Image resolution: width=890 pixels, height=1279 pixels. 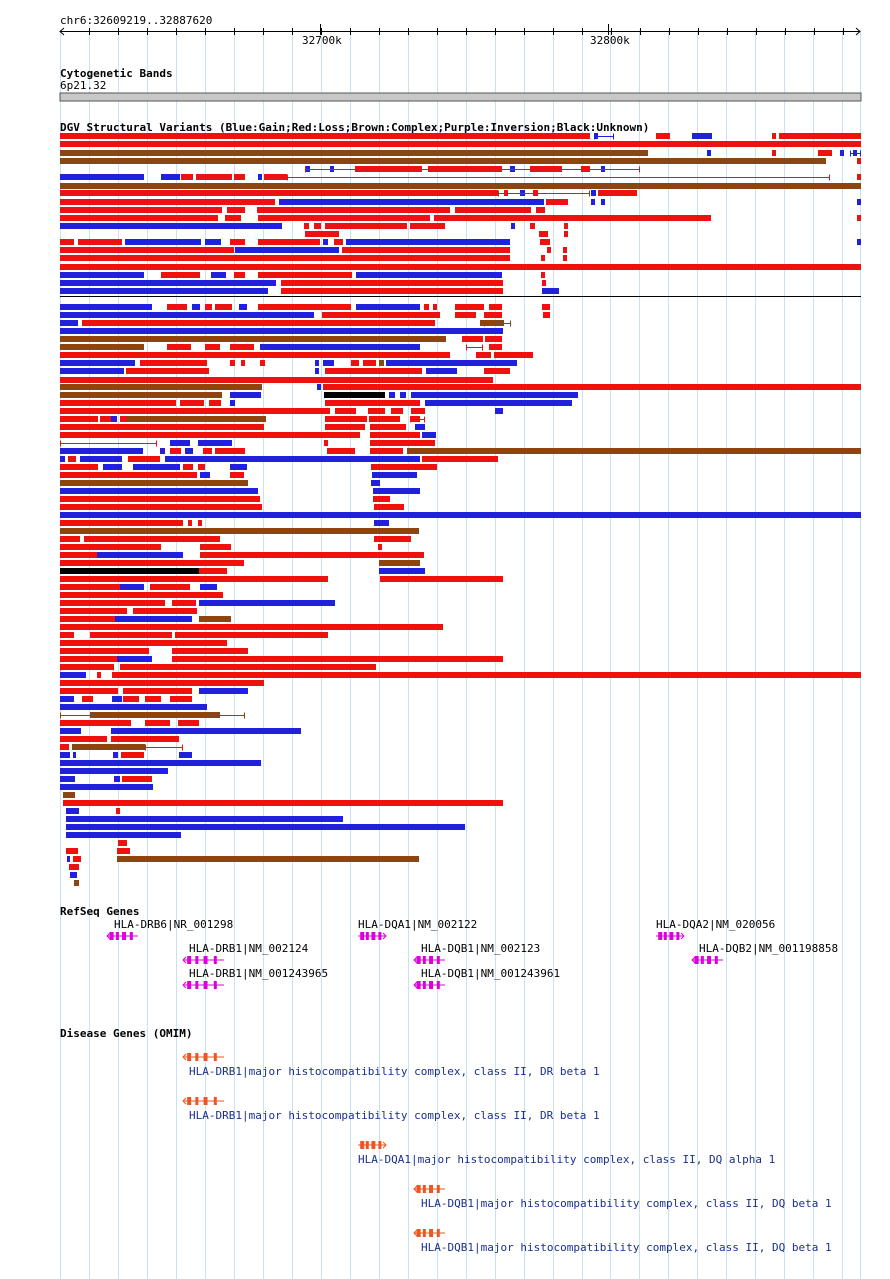 What do you see at coordinates (100, 911) in the screenshot?
I see `refseq-track-title: RefSeq Genes` at bounding box center [100, 911].